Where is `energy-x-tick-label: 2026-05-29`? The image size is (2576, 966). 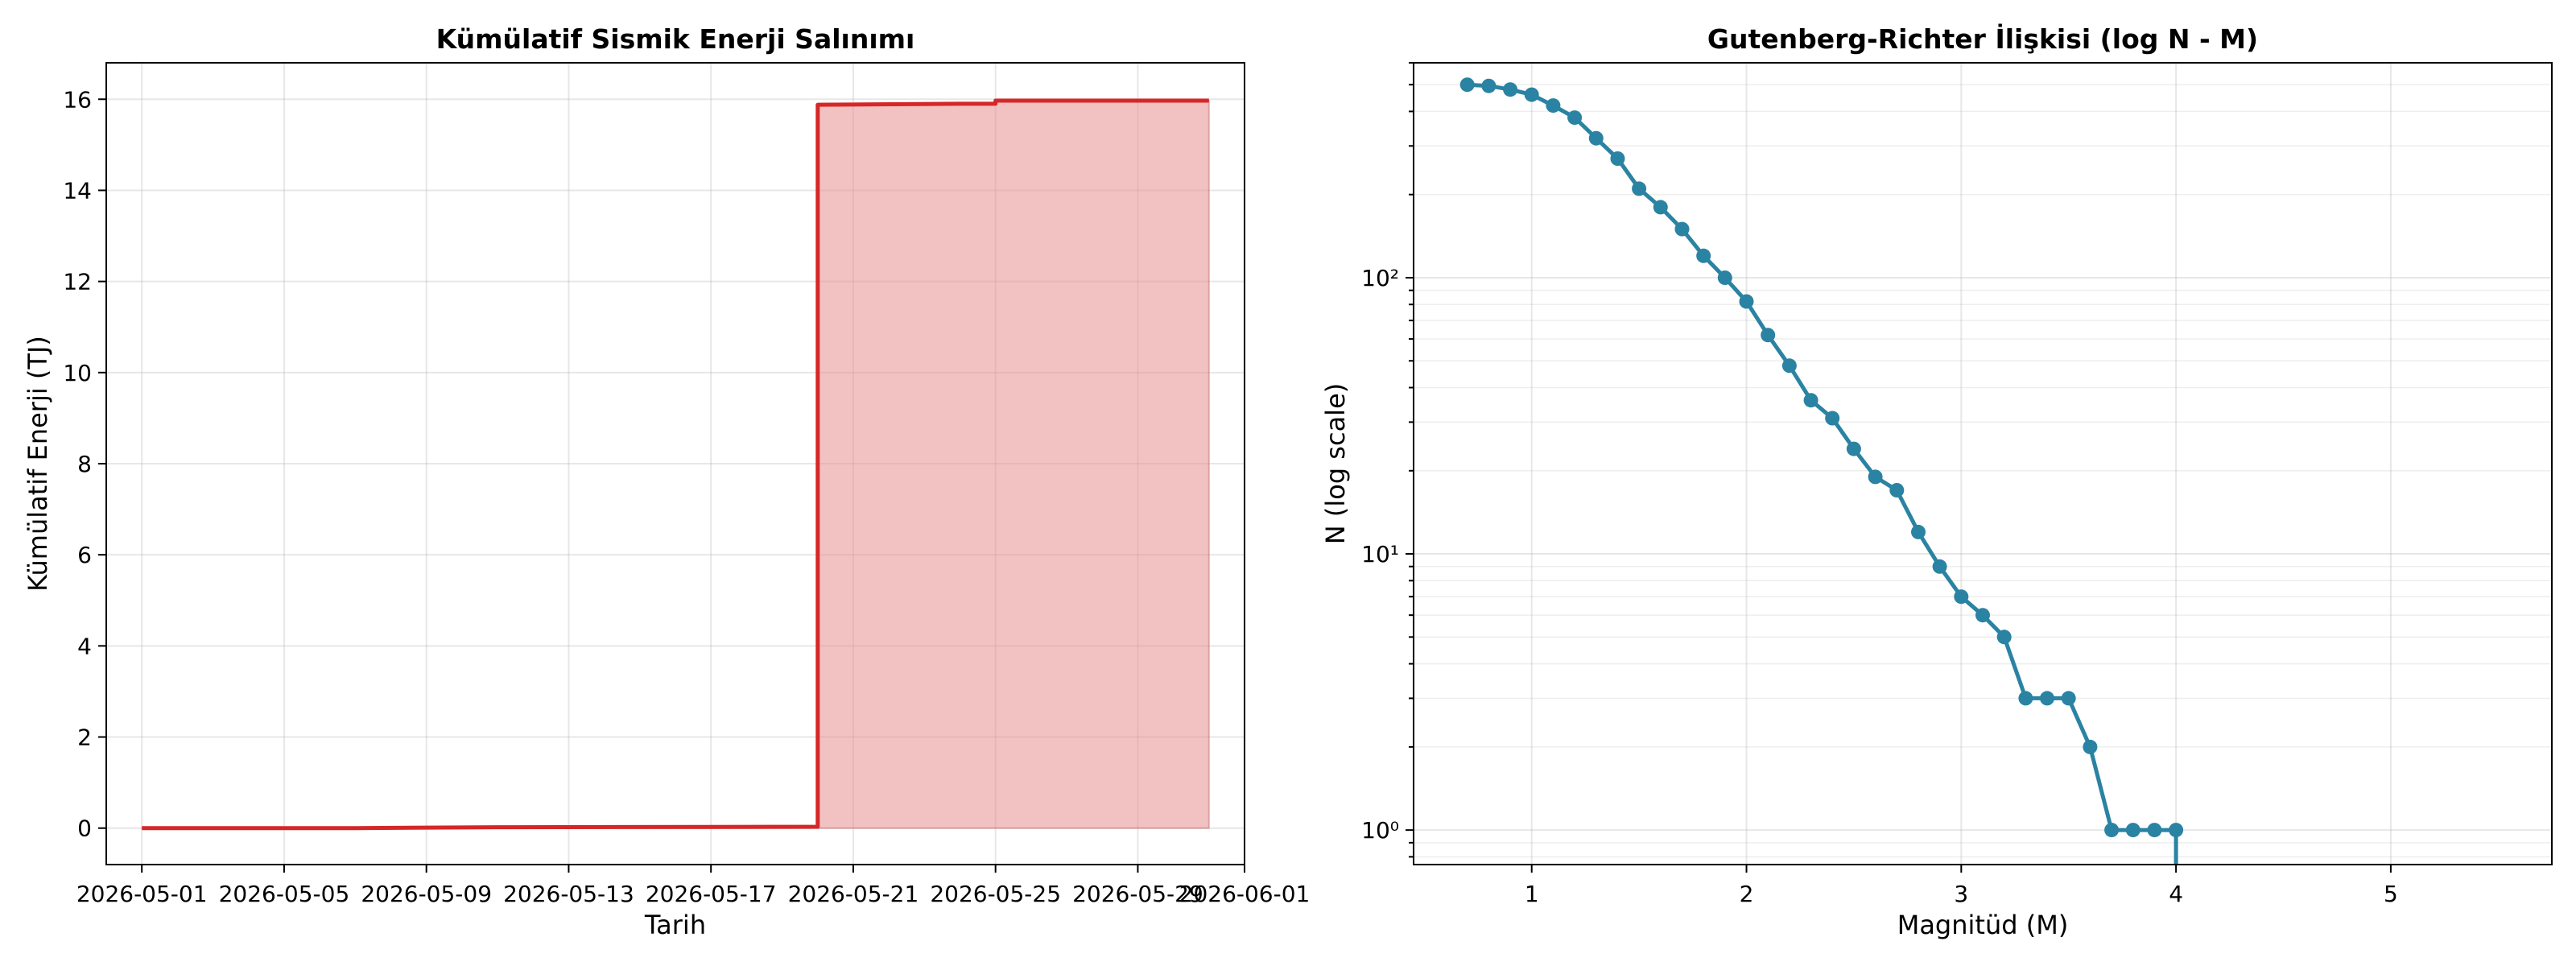 energy-x-tick-label: 2026-05-29 is located at coordinates (1137, 894).